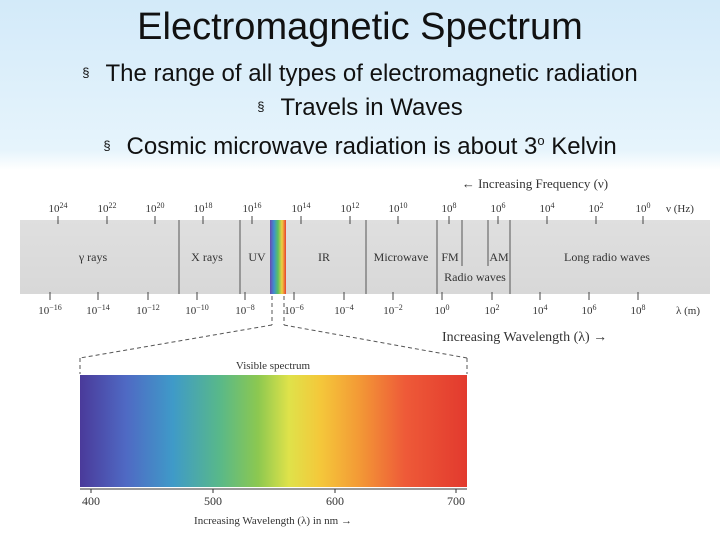  I want to click on band-label-uv: UV, so click(257, 257).